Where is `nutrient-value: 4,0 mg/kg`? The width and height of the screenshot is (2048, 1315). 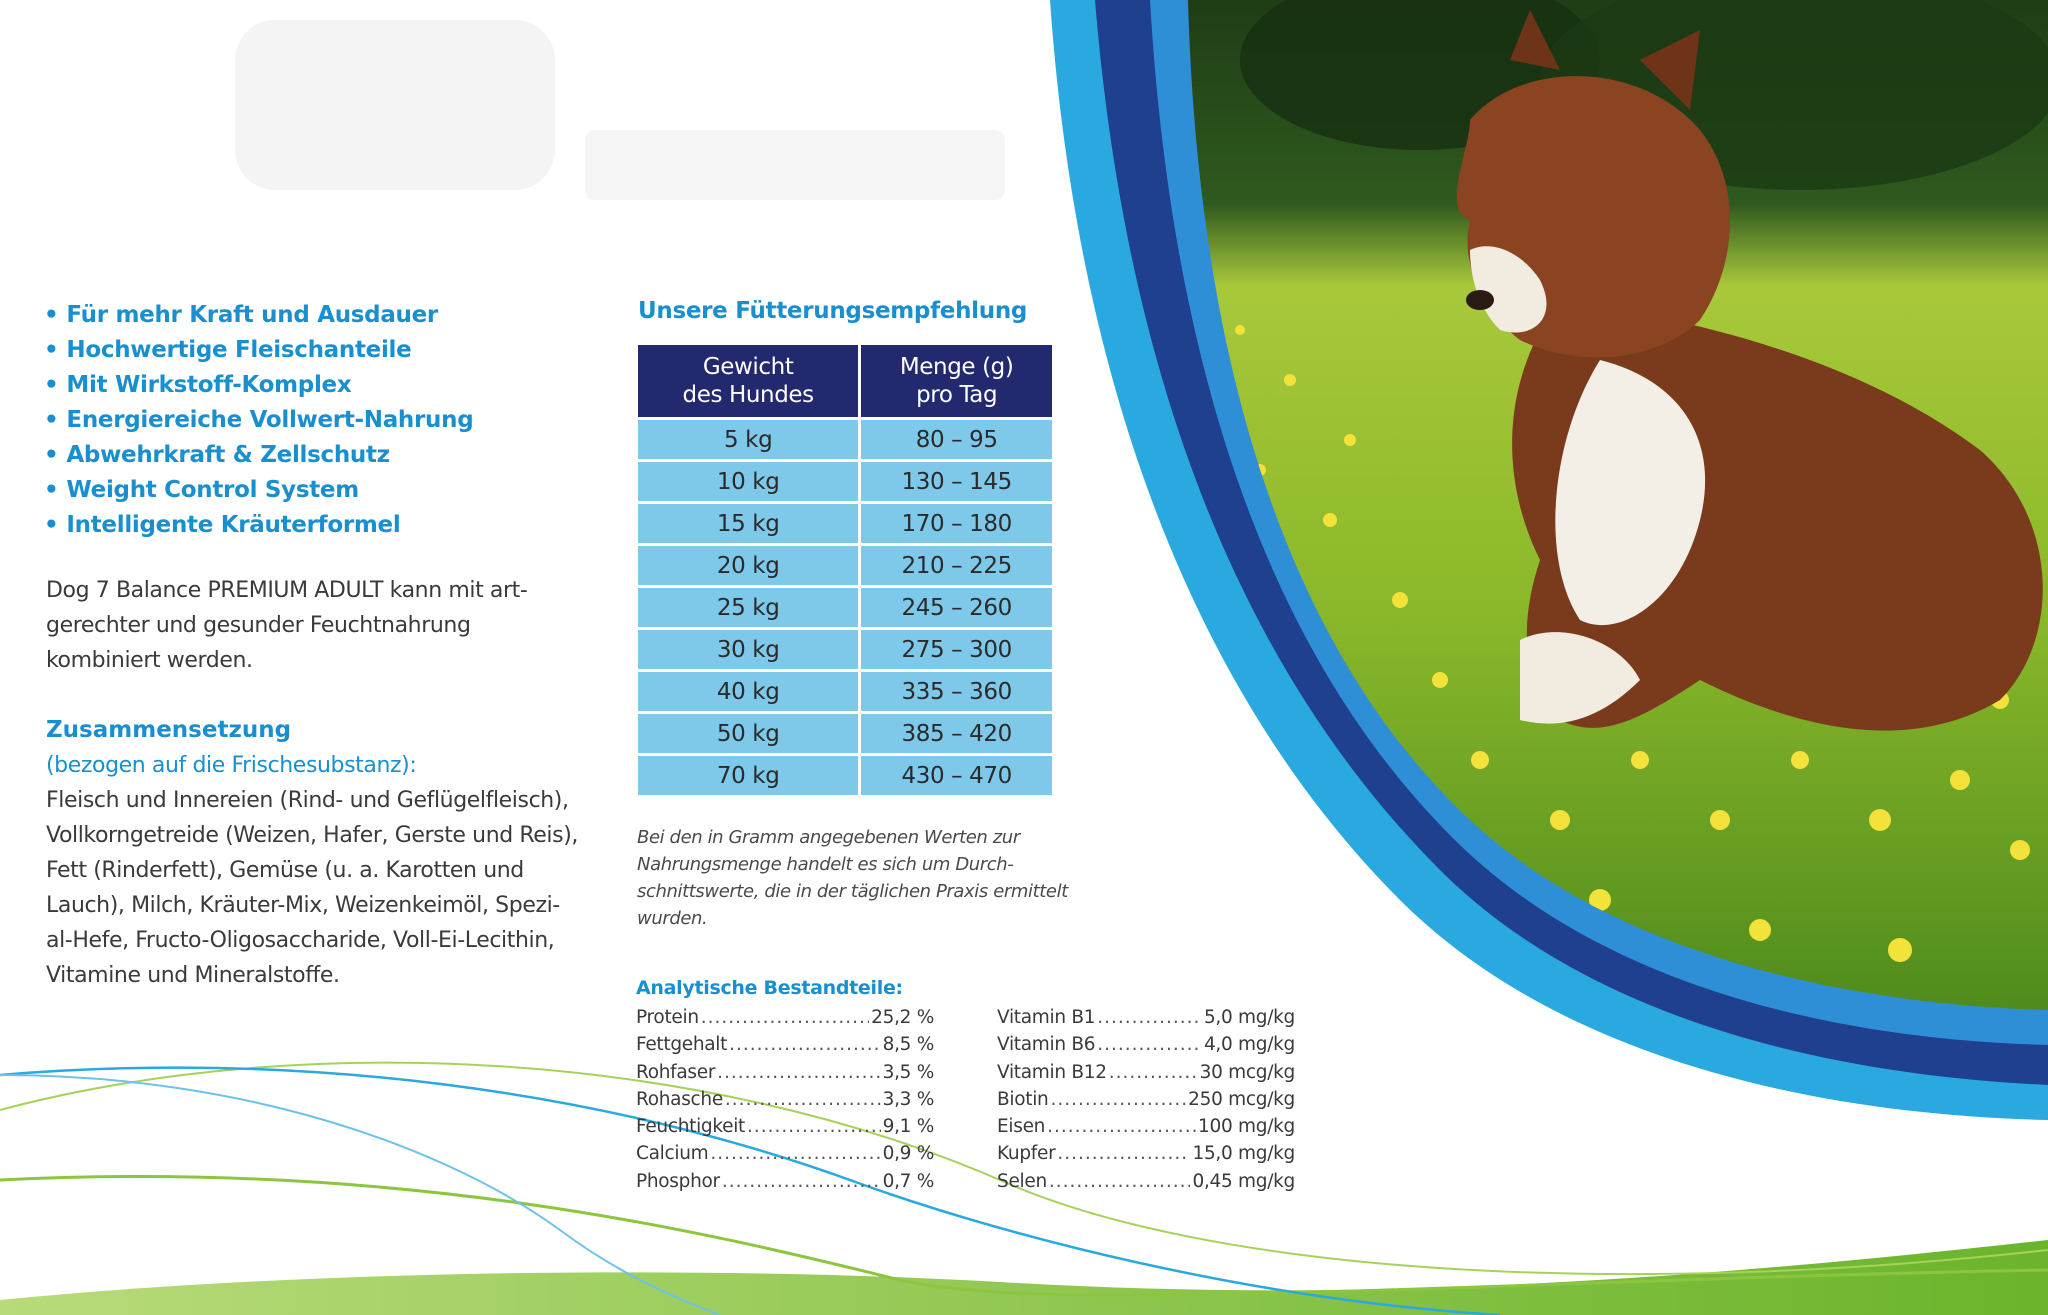
nutrient-value: 4,0 mg/kg is located at coordinates (1249, 1045).